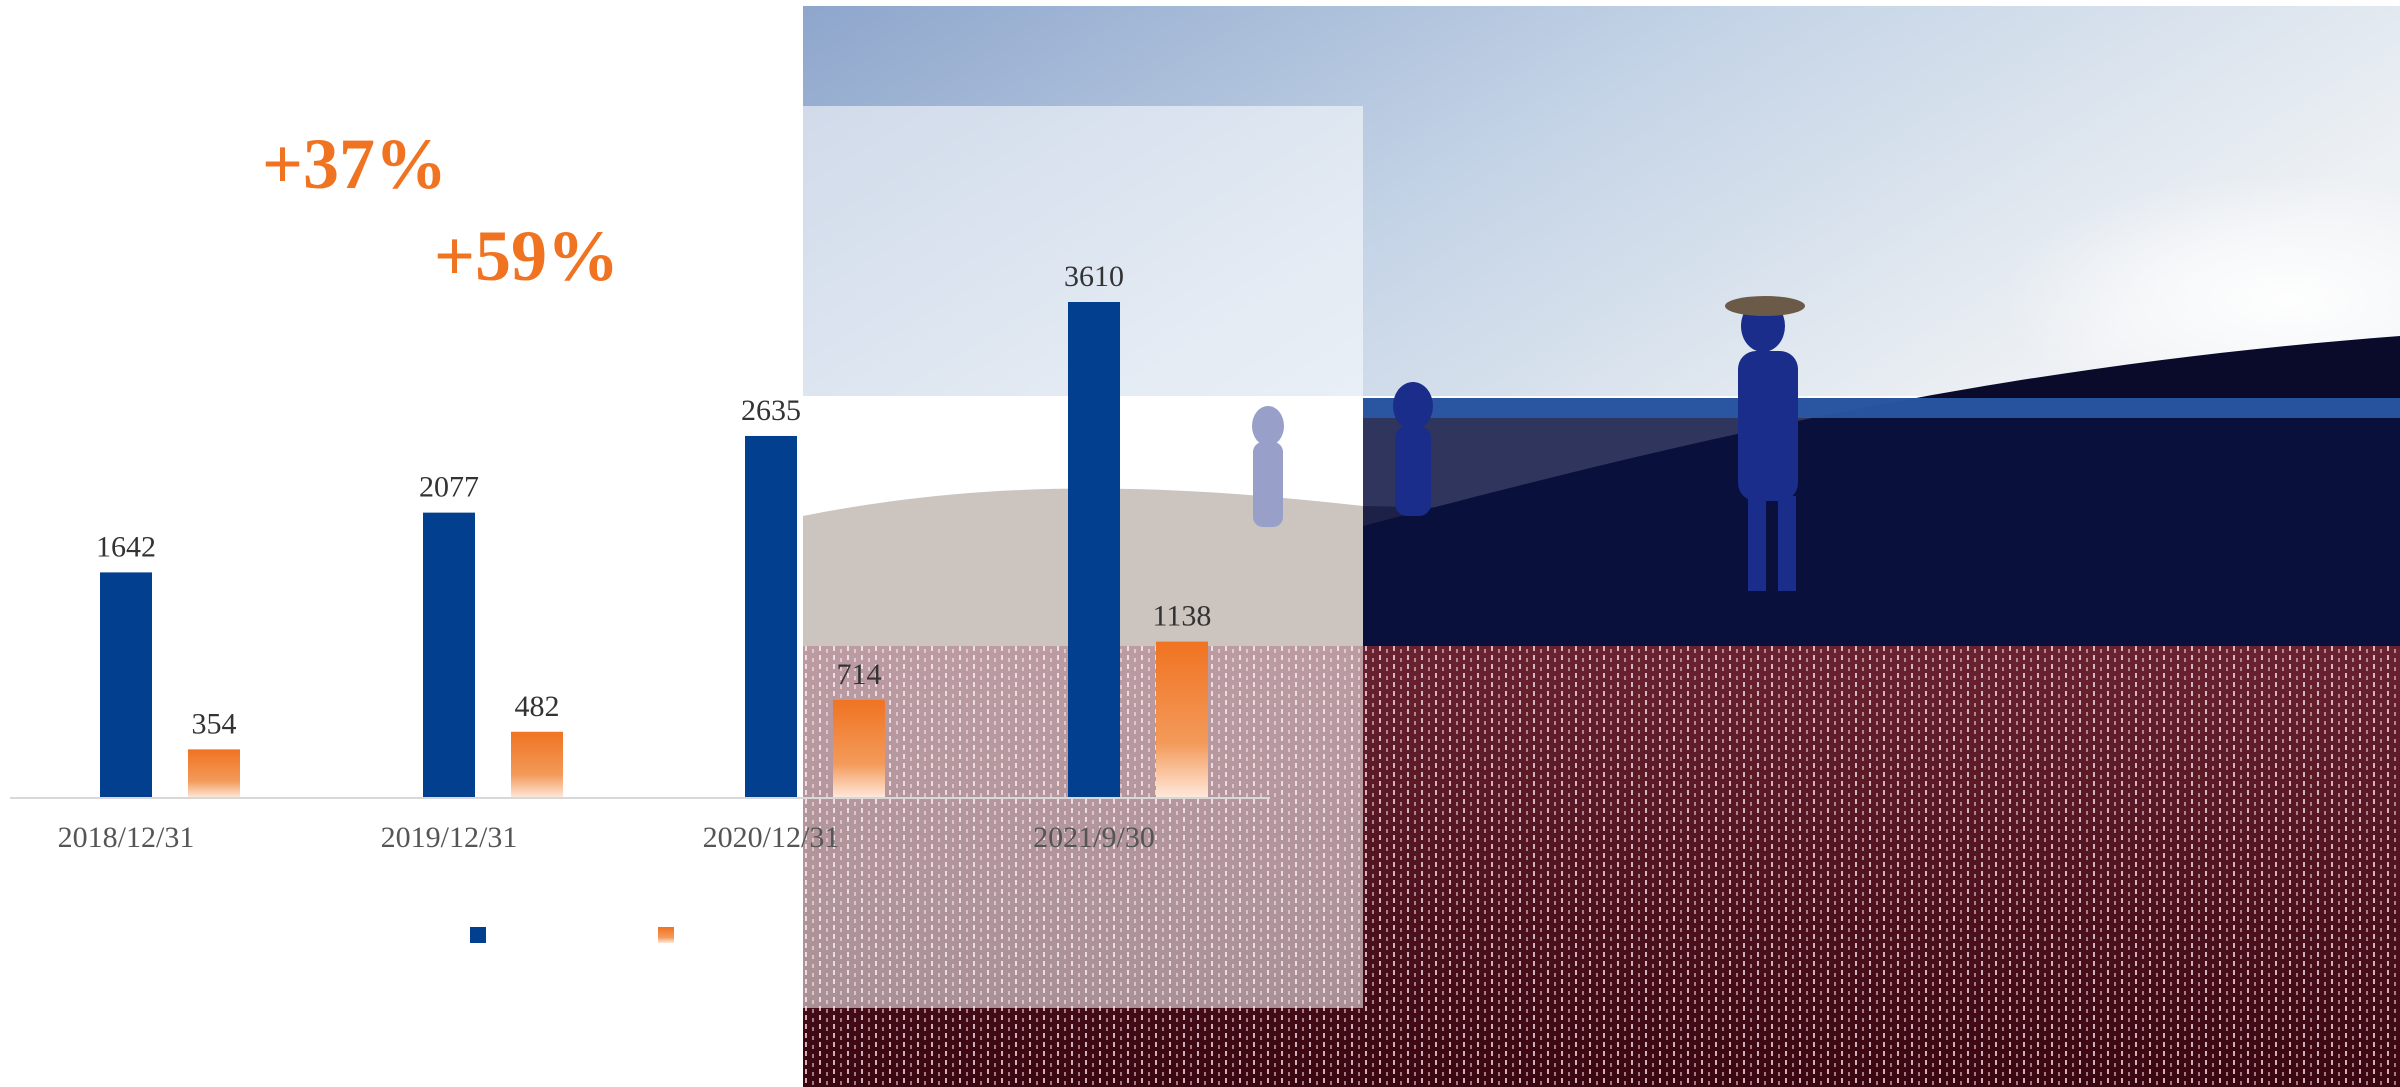 The width and height of the screenshot is (2400, 1087). What do you see at coordinates (449, 487) in the screenshot?
I see `data-label-series-1-2: 2077` at bounding box center [449, 487].